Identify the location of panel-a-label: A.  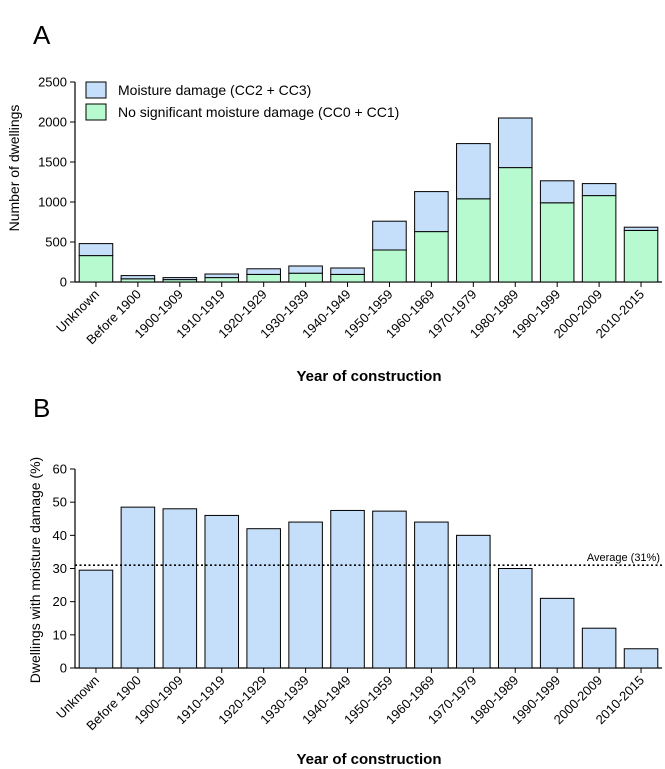
(42, 35).